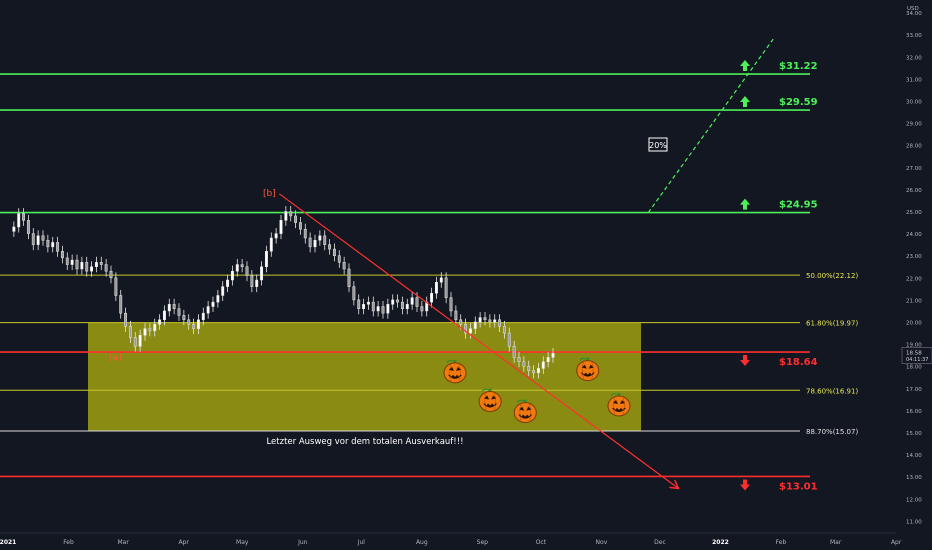  Describe the element at coordinates (720, 542) in the screenshot. I see `x-tick-label: 2022` at that location.